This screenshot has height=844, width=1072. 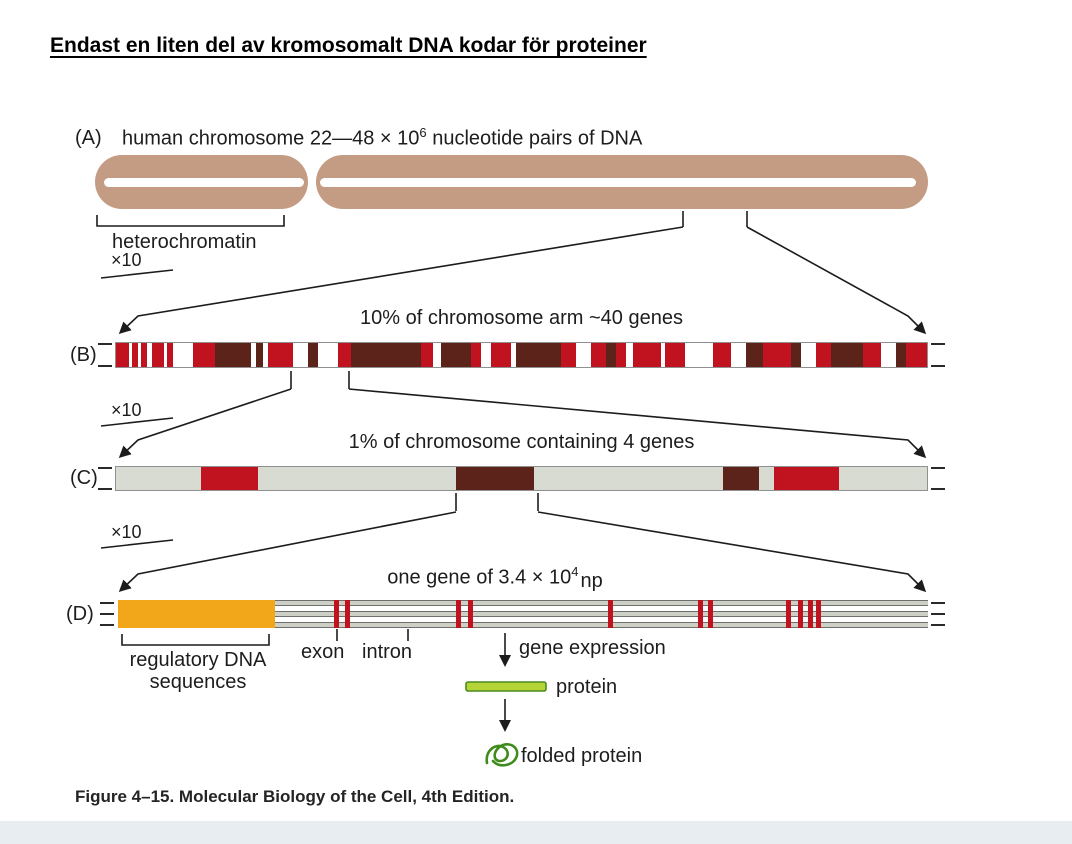 I want to click on heterochromatin-label: heterochromatin, so click(x=184, y=242).